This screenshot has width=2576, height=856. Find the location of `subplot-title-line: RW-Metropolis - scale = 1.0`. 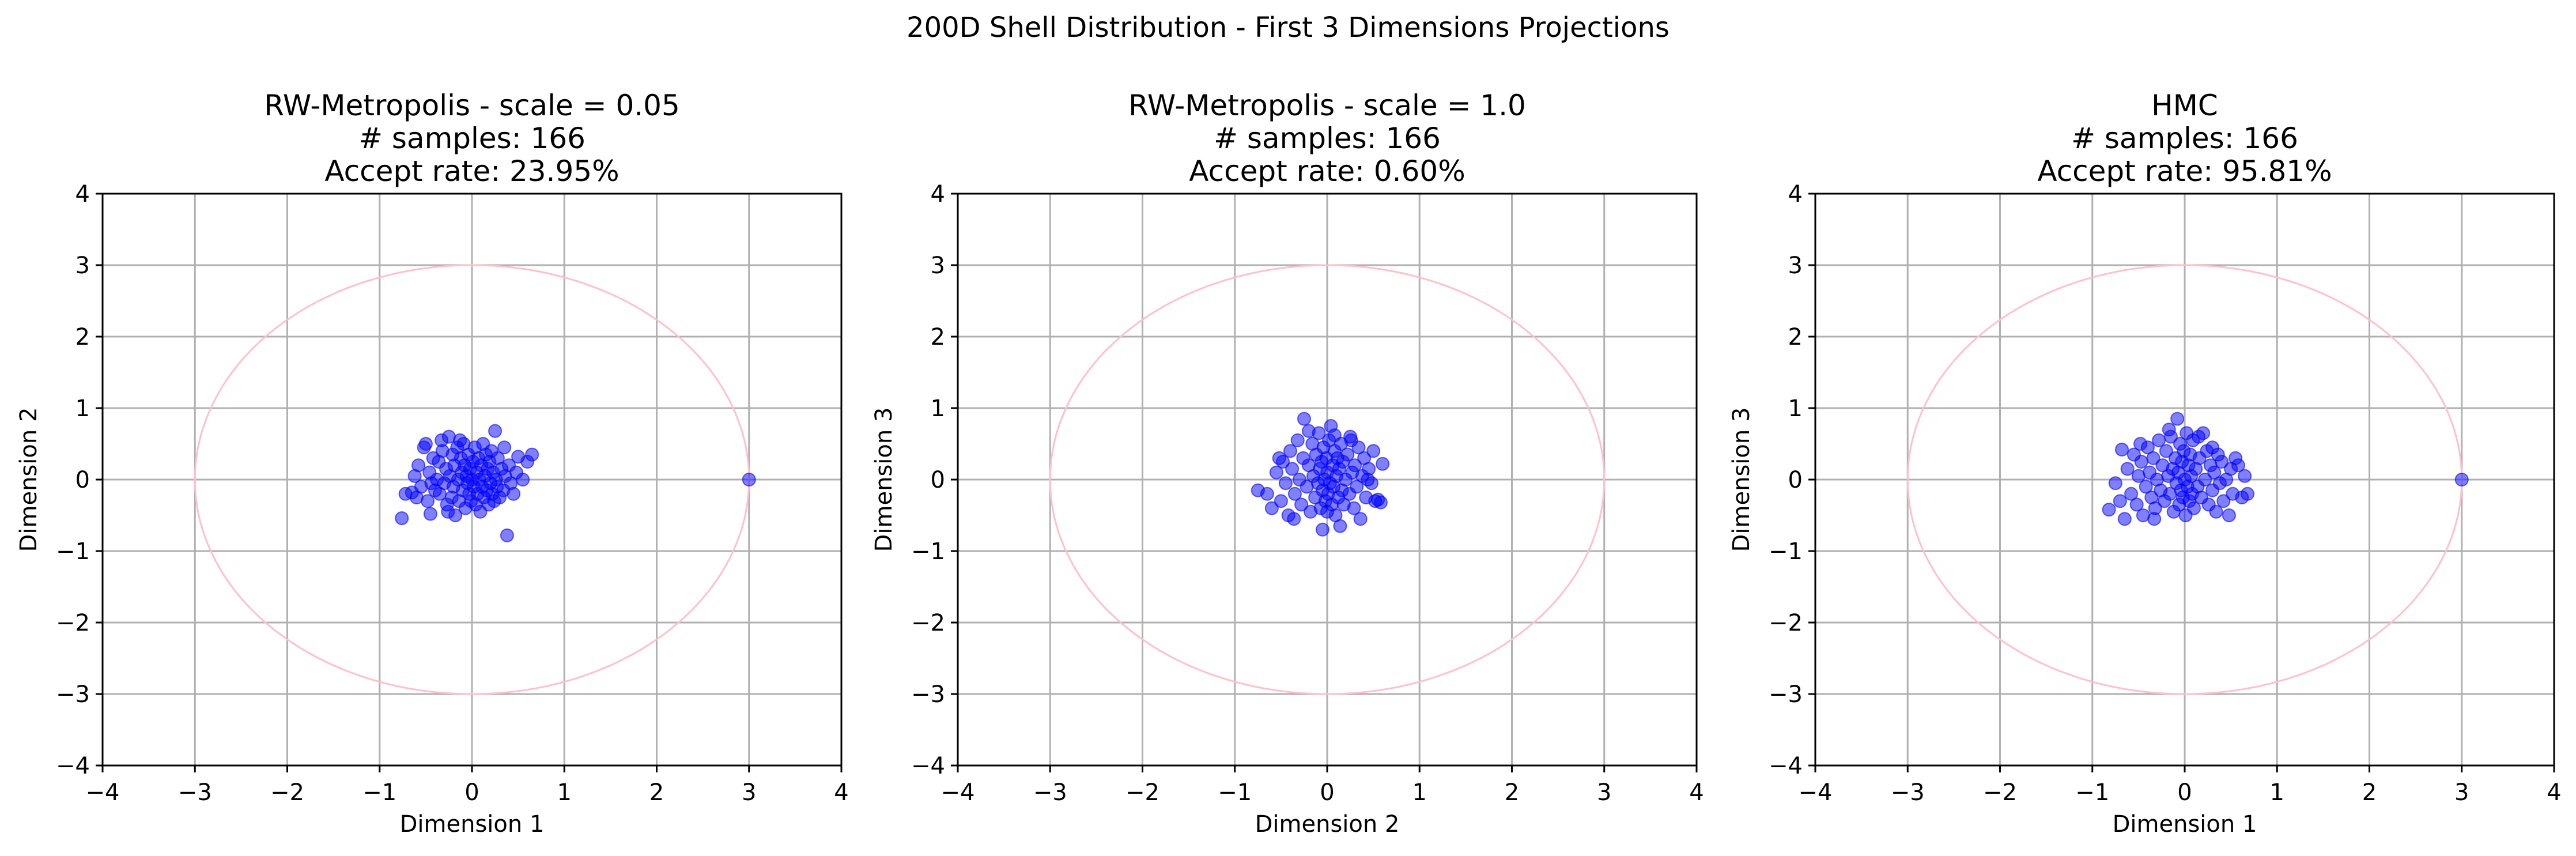

subplot-title-line: RW-Metropolis - scale = 1.0 is located at coordinates (1327, 105).